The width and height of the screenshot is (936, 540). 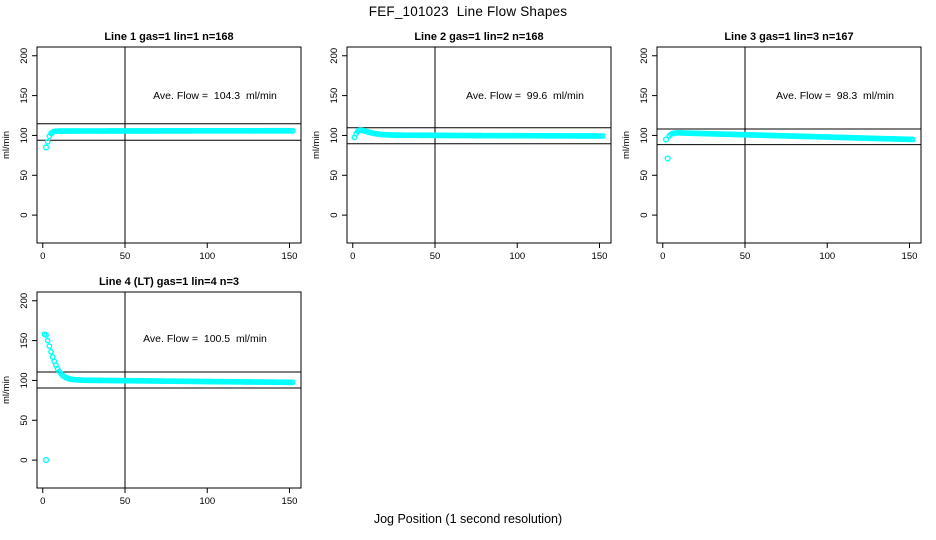 What do you see at coordinates (835, 96) in the screenshot?
I see `ave-flow-annotation: Ave. Flow = 98.3 ml/min` at bounding box center [835, 96].